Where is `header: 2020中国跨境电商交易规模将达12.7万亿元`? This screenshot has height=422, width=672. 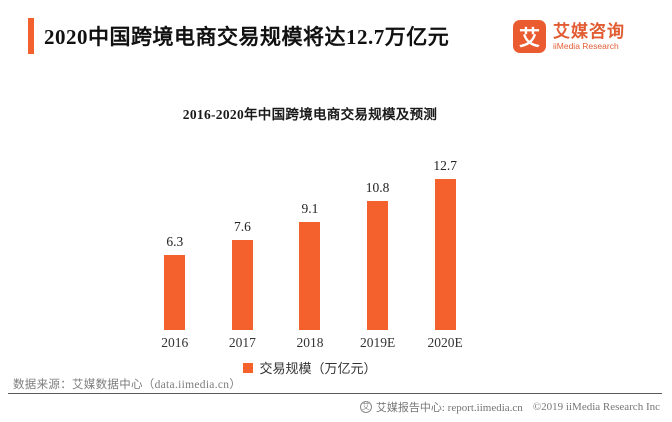
header: 2020中国跨境电商交易规模将达12.7万亿元 is located at coordinates (238, 36).